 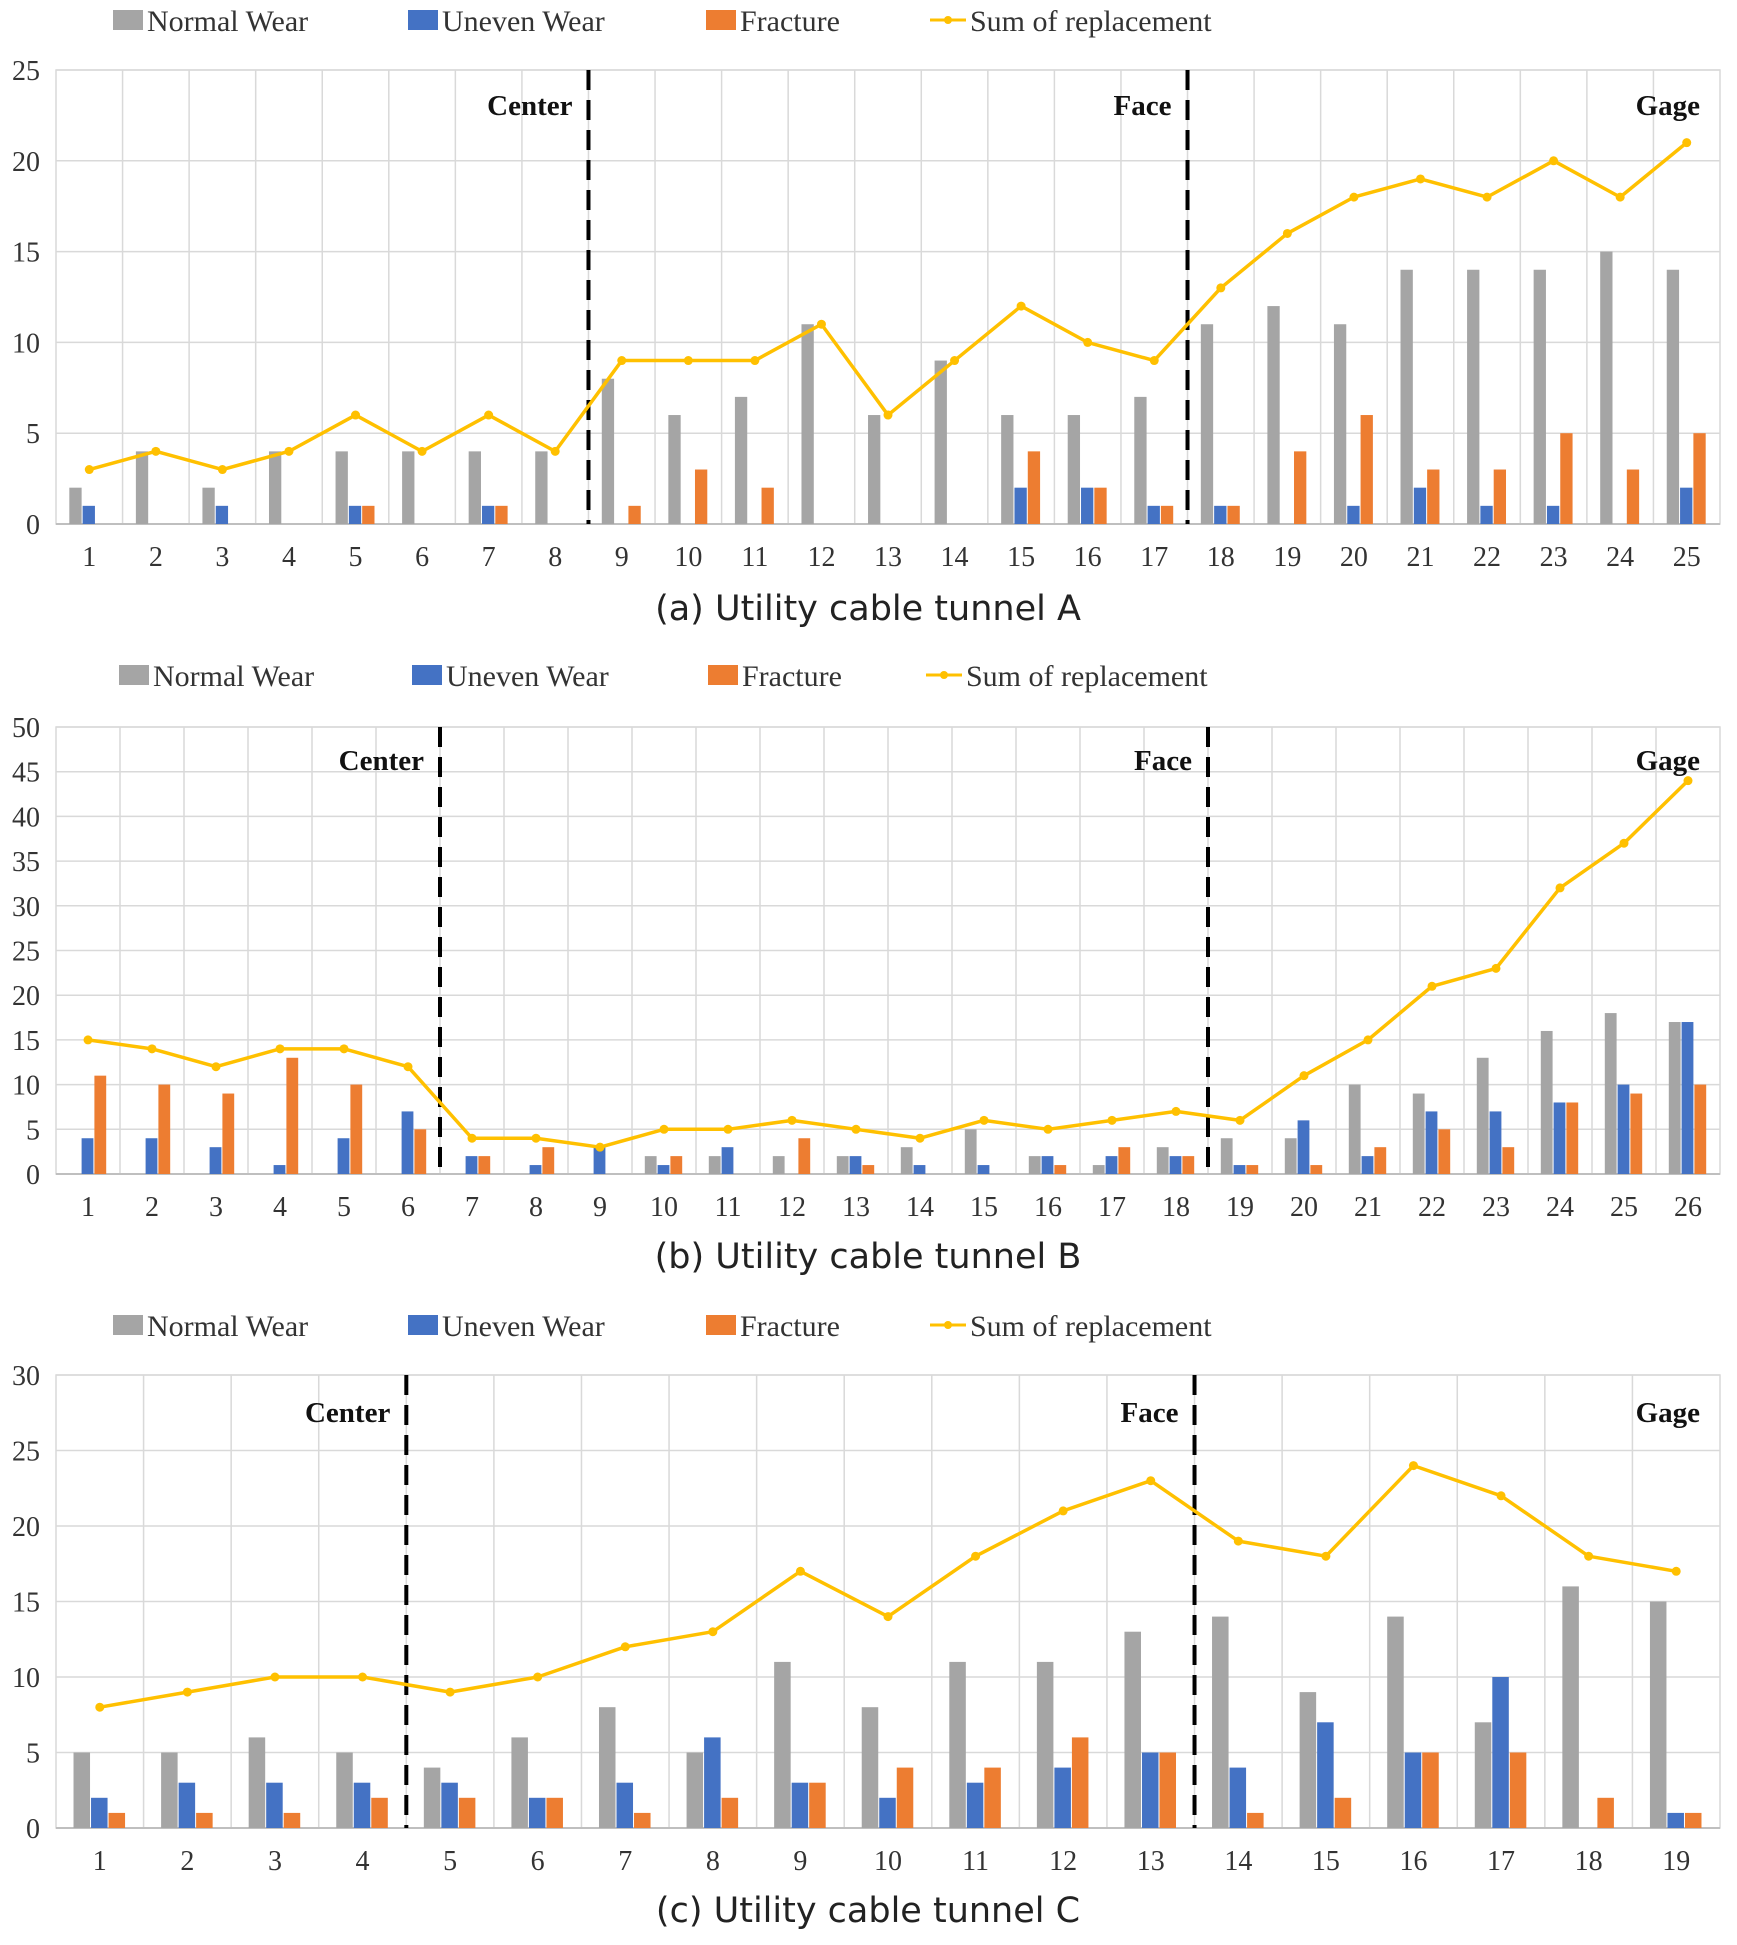 What do you see at coordinates (289, 557) in the screenshot?
I see `x-tick-label: 4` at bounding box center [289, 557].